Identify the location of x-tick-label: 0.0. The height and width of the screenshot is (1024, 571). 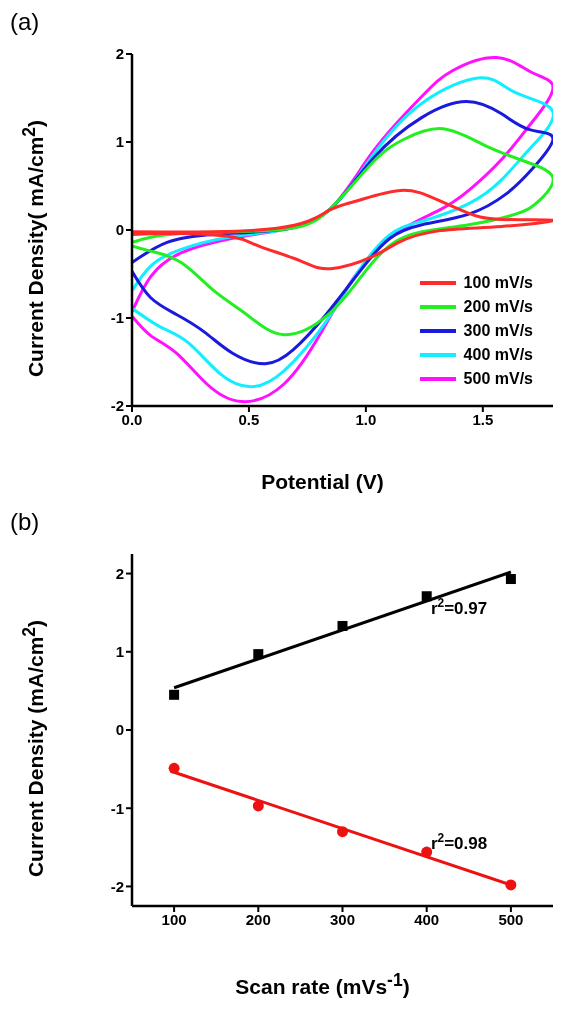
(132, 419).